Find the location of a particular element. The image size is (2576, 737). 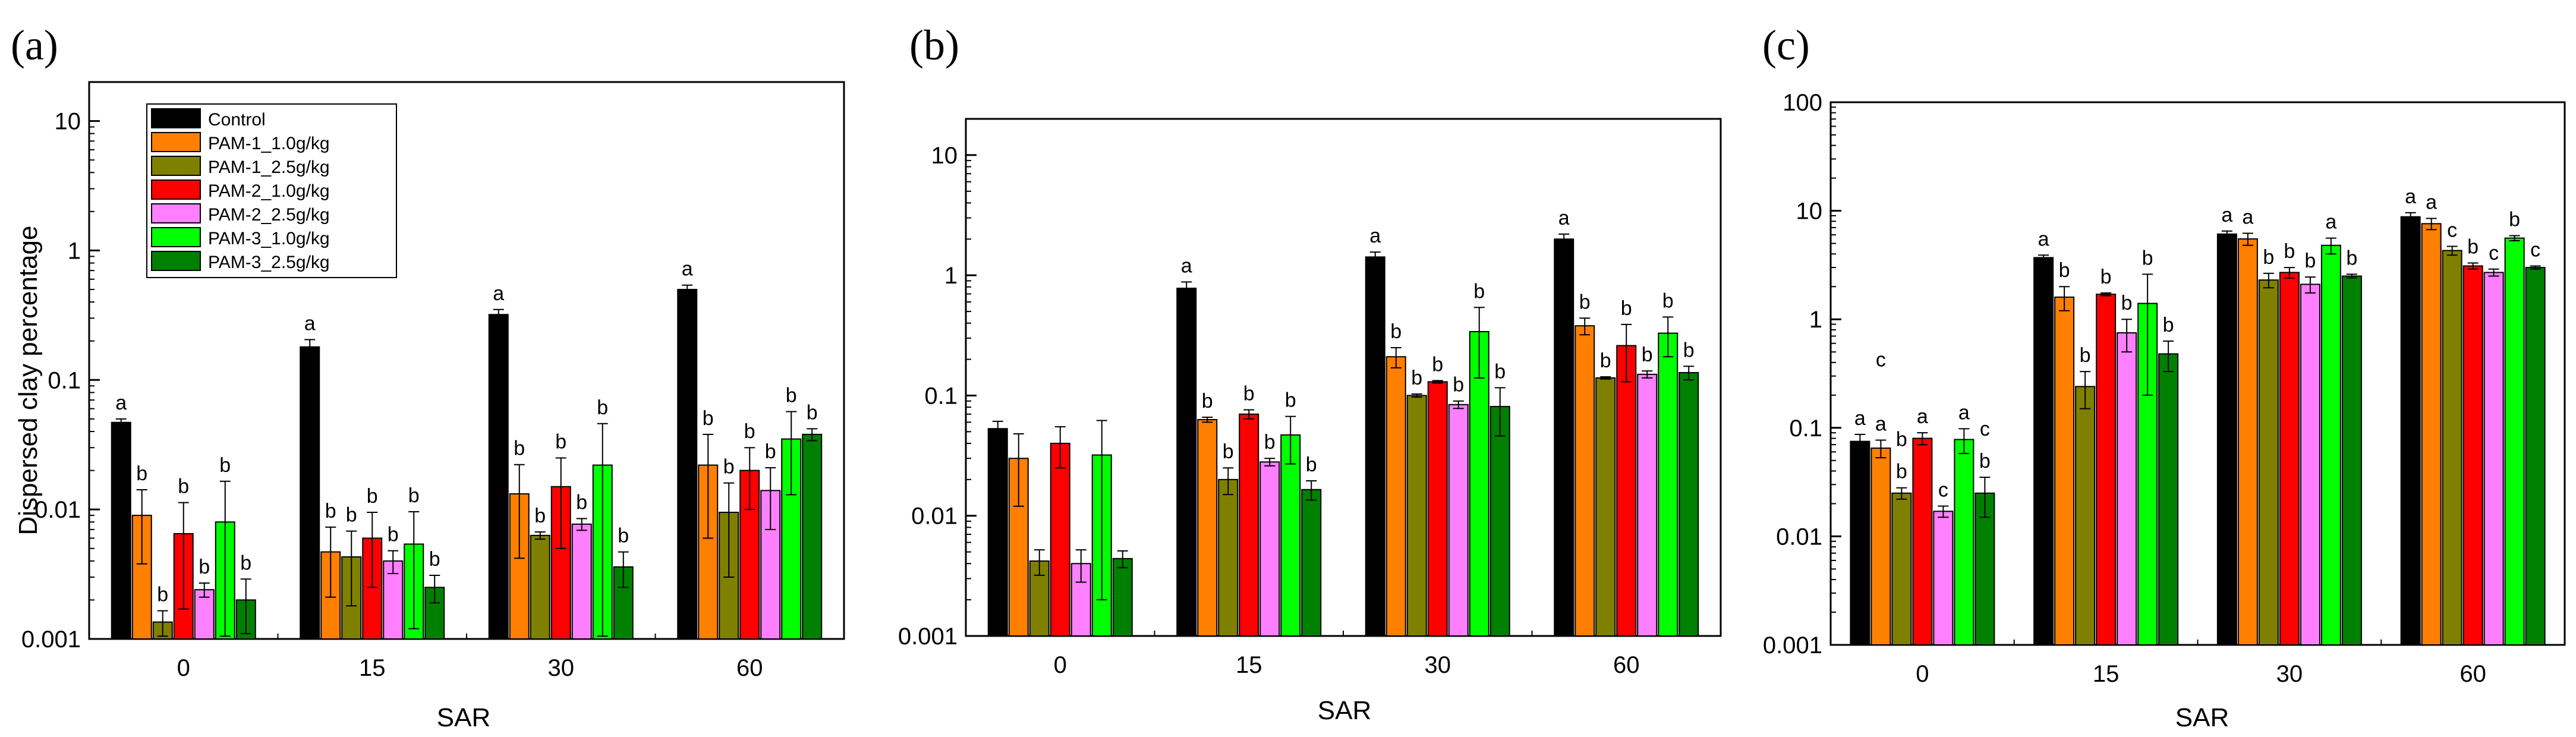

legend-label: PAM-1_2.5g/kg is located at coordinates (269, 167).